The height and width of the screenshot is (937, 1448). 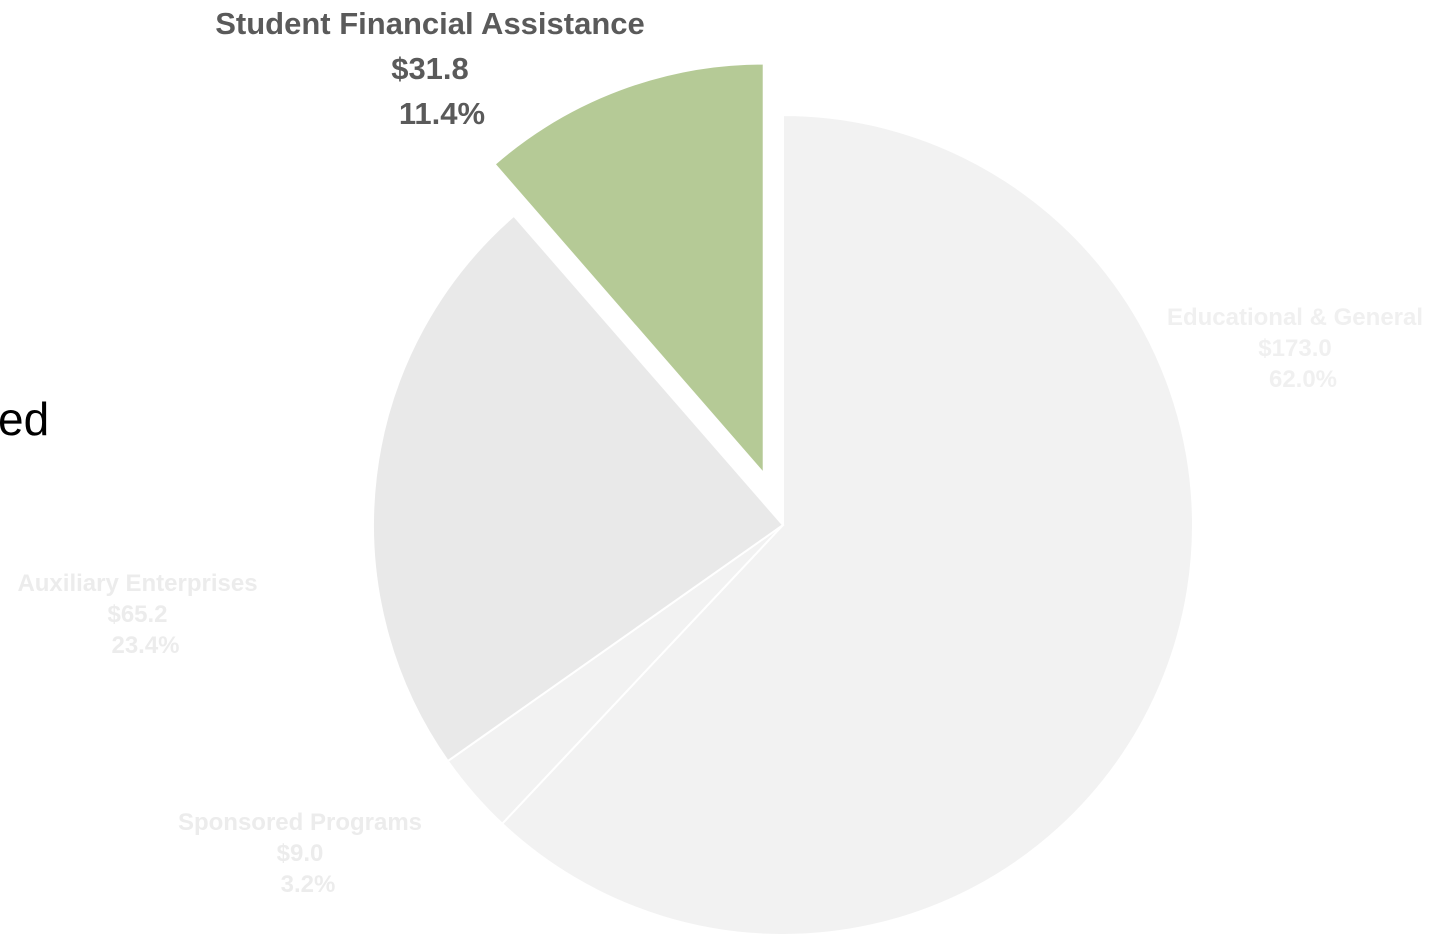 I want to click on slice-label-value: $9.0, so click(x=300, y=854).